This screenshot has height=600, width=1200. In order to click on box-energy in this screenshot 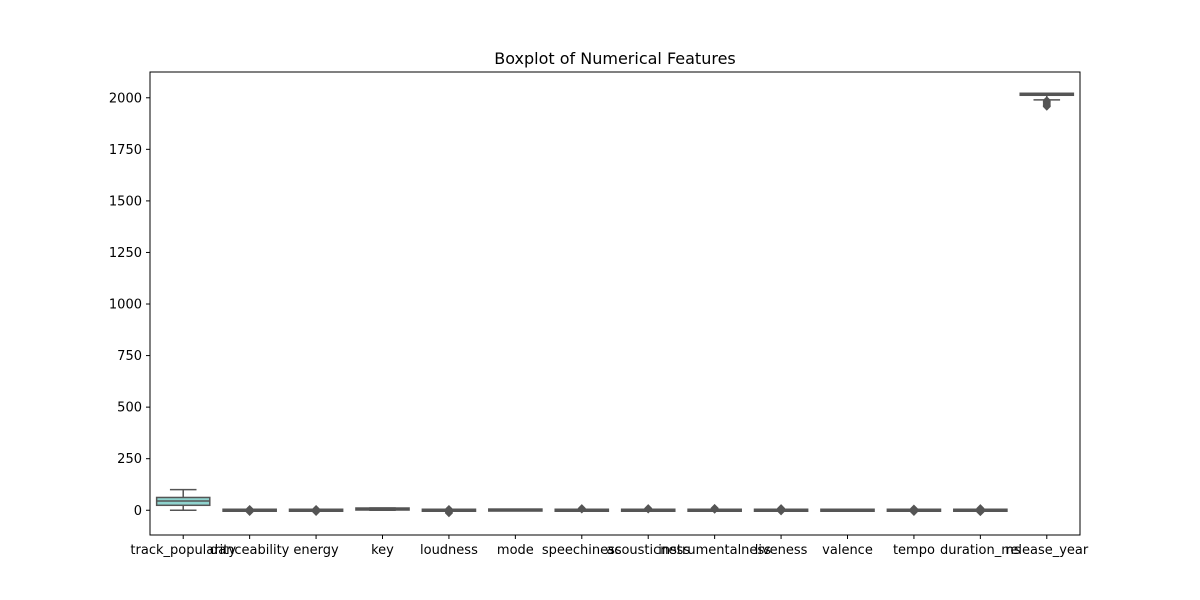, I will do `click(316, 510)`.